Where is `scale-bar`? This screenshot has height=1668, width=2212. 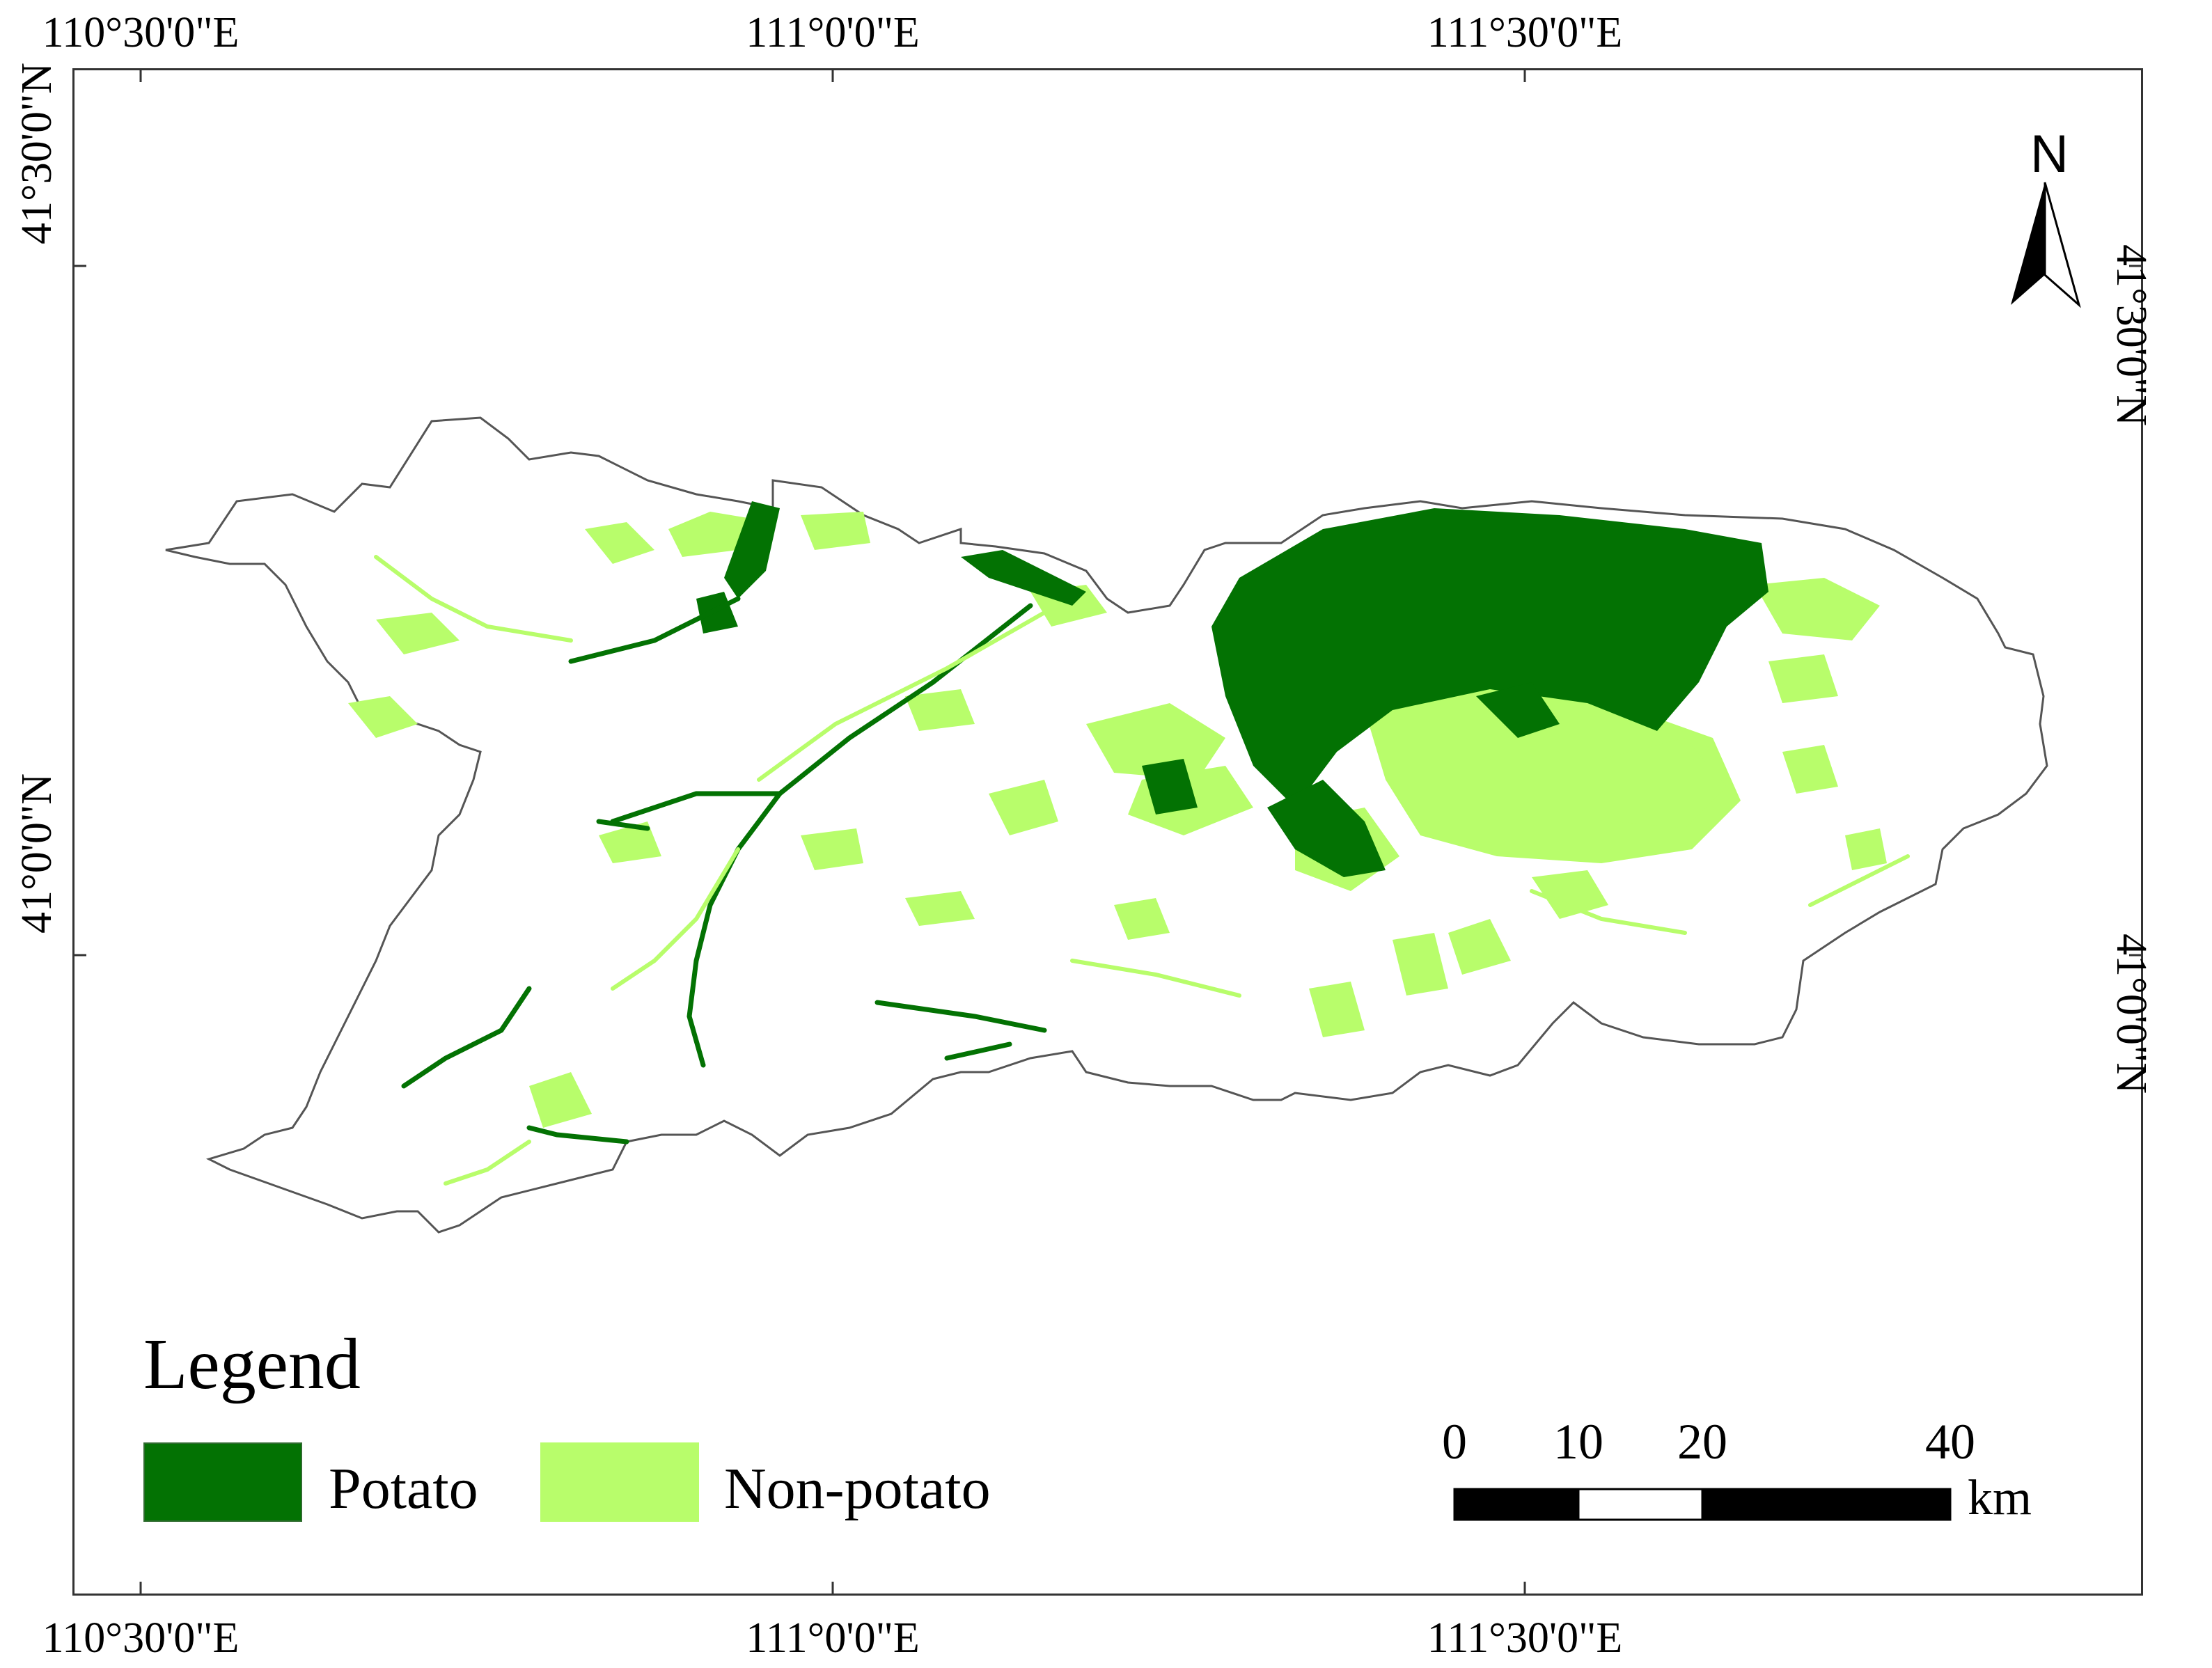 scale-bar is located at coordinates (1703, 1504).